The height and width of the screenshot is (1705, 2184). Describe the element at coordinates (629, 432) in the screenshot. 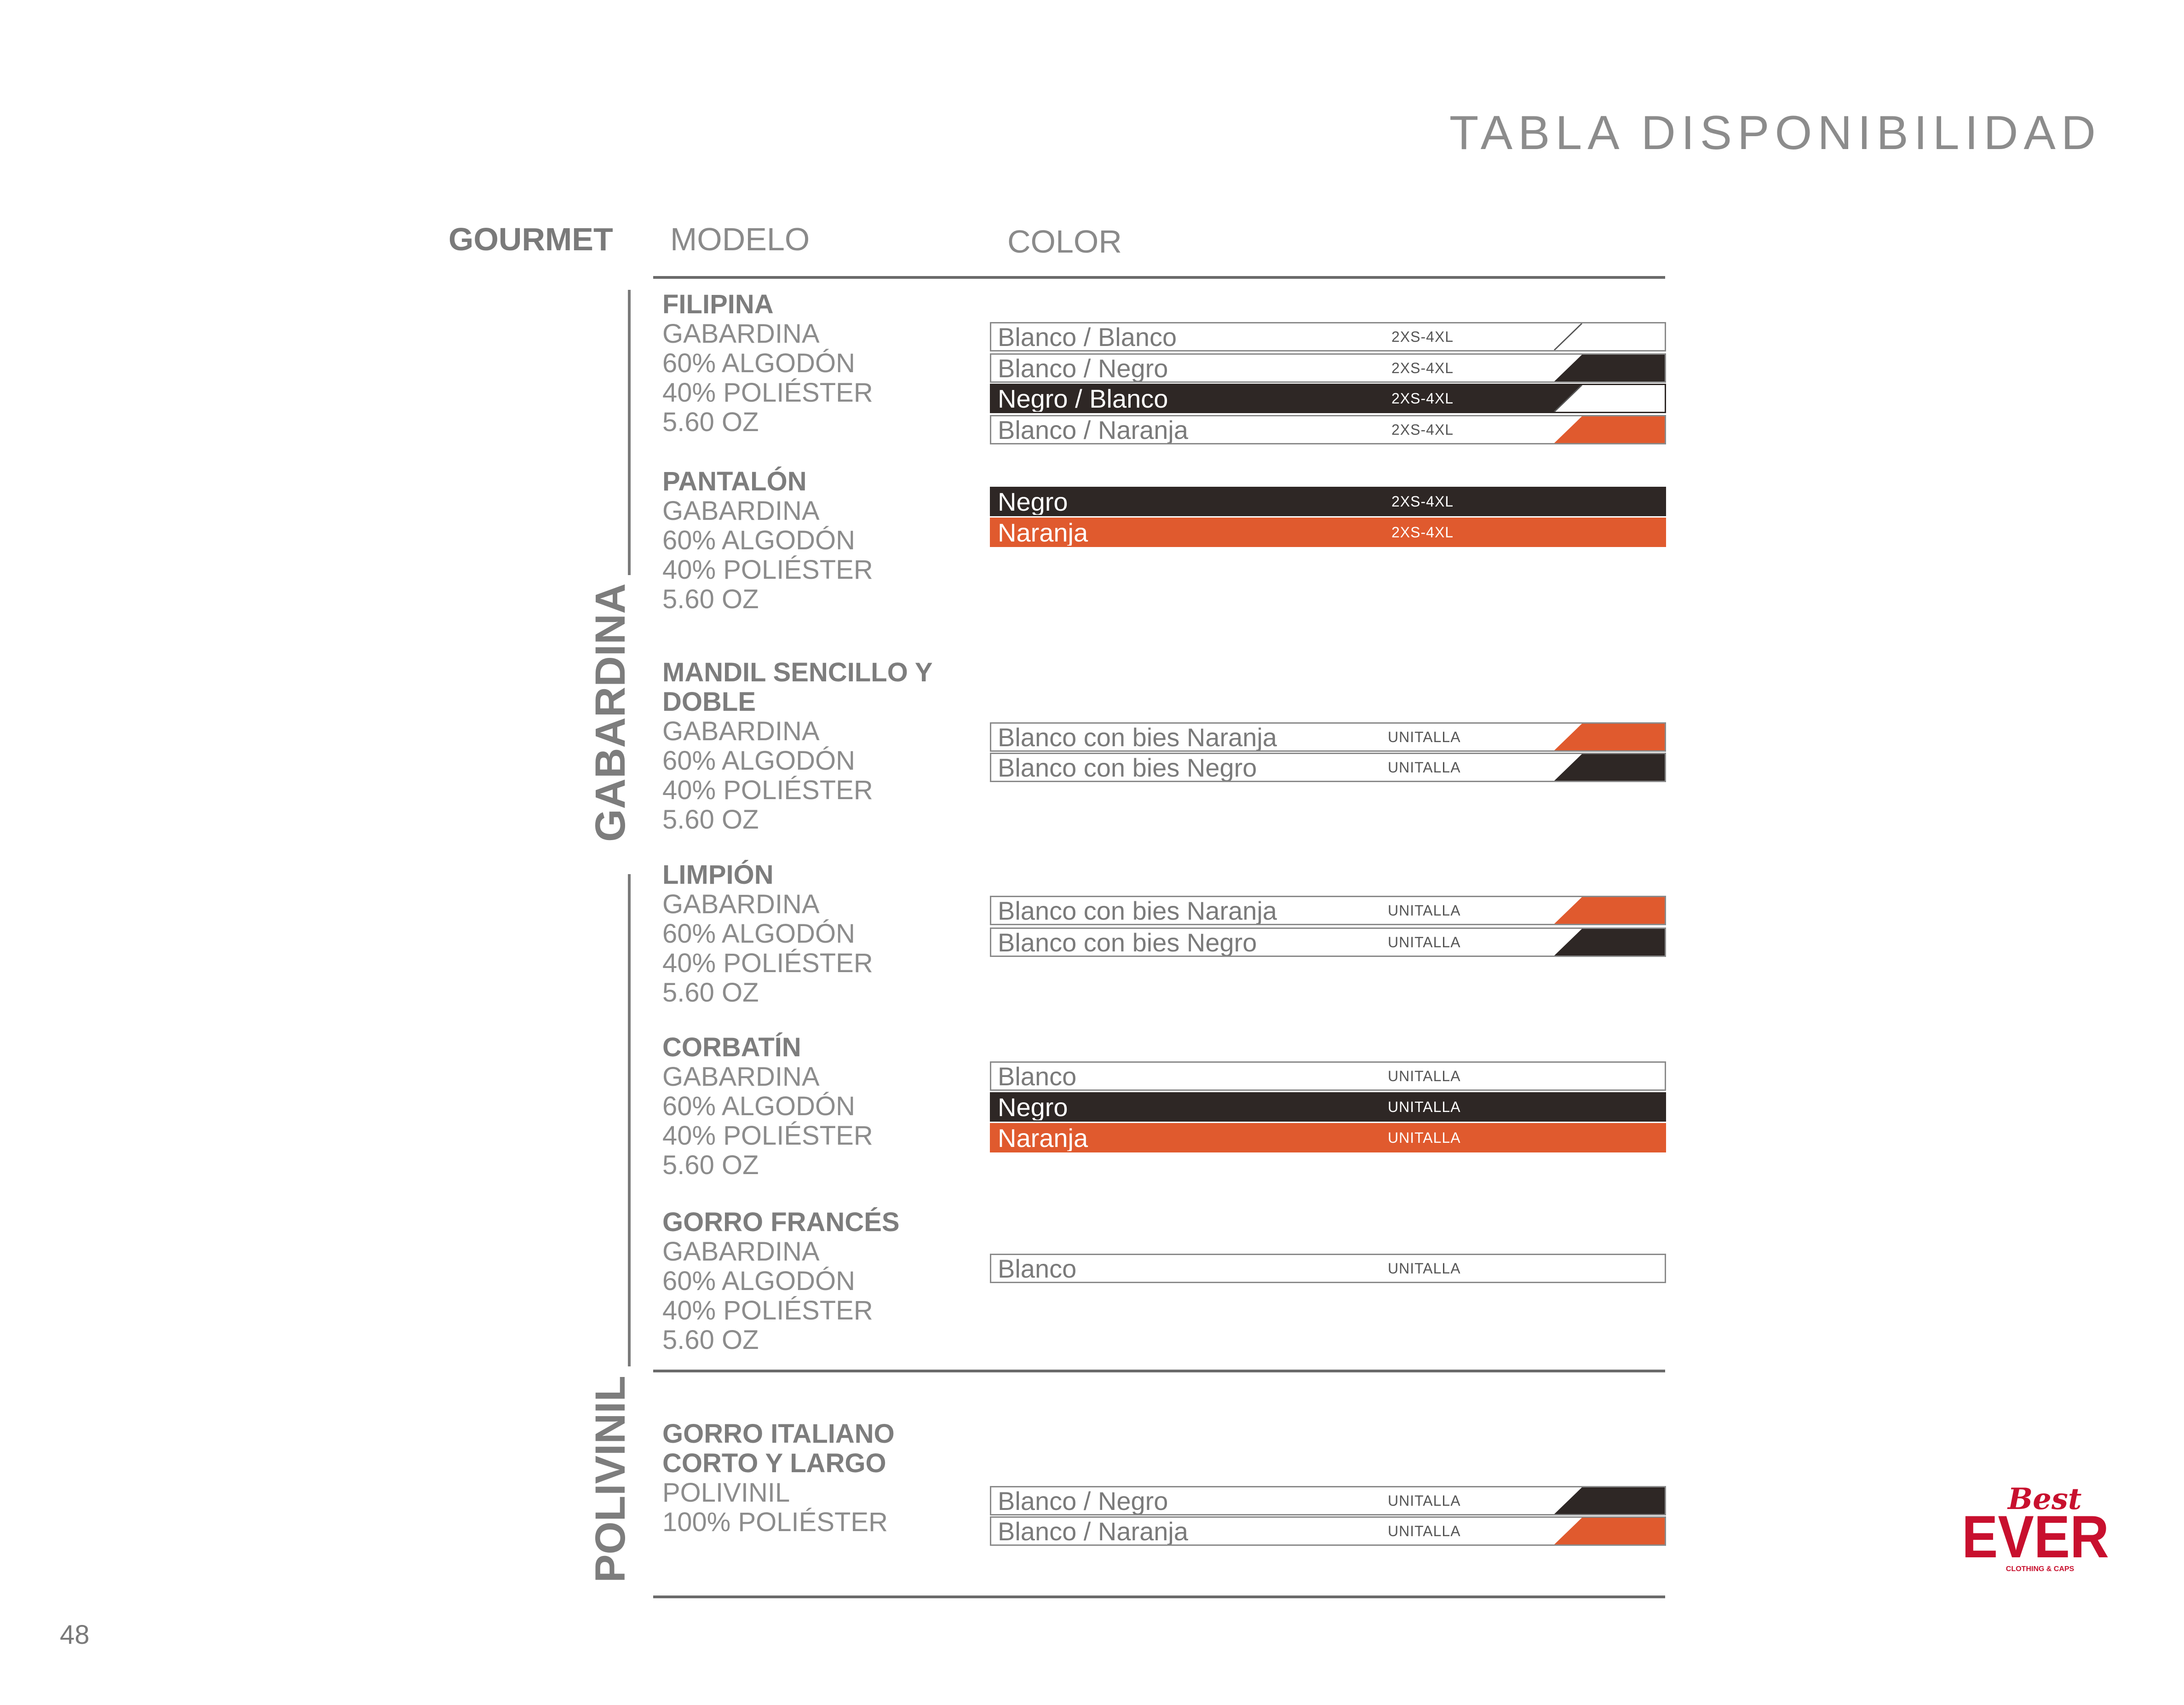

I see `gabardina-bracket-top` at that location.